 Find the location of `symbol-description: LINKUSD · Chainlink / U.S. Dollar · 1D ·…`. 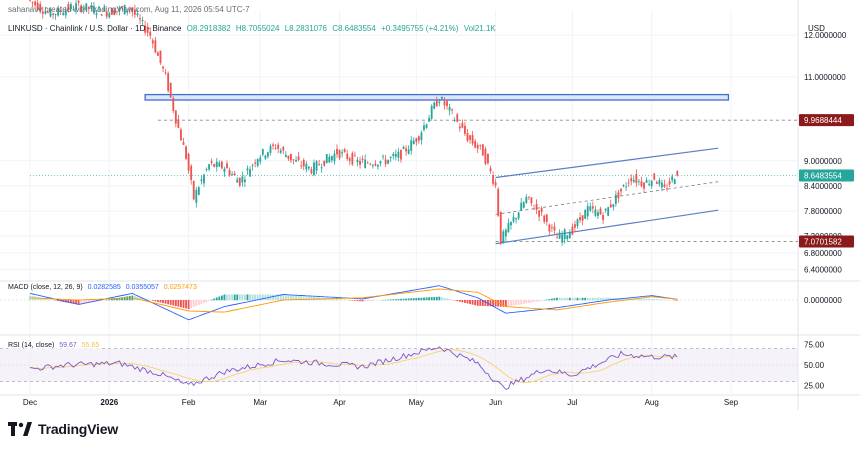

symbol-description: LINKUSD · Chainlink / U.S. Dollar · 1D ·… is located at coordinates (94, 28).